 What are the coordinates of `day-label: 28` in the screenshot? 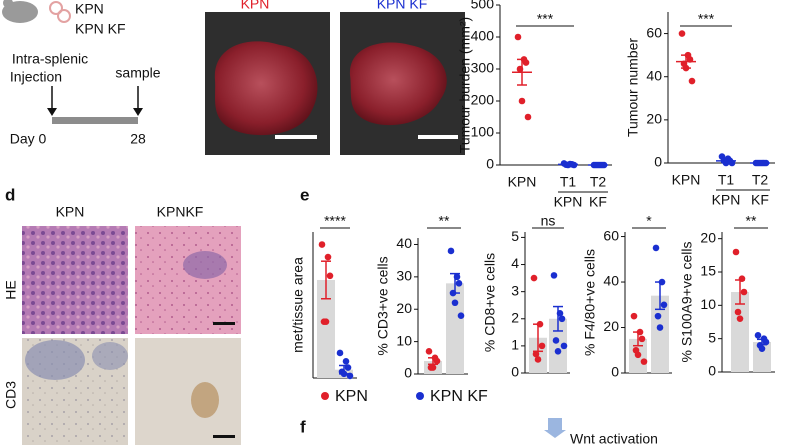 It's located at (138, 139).